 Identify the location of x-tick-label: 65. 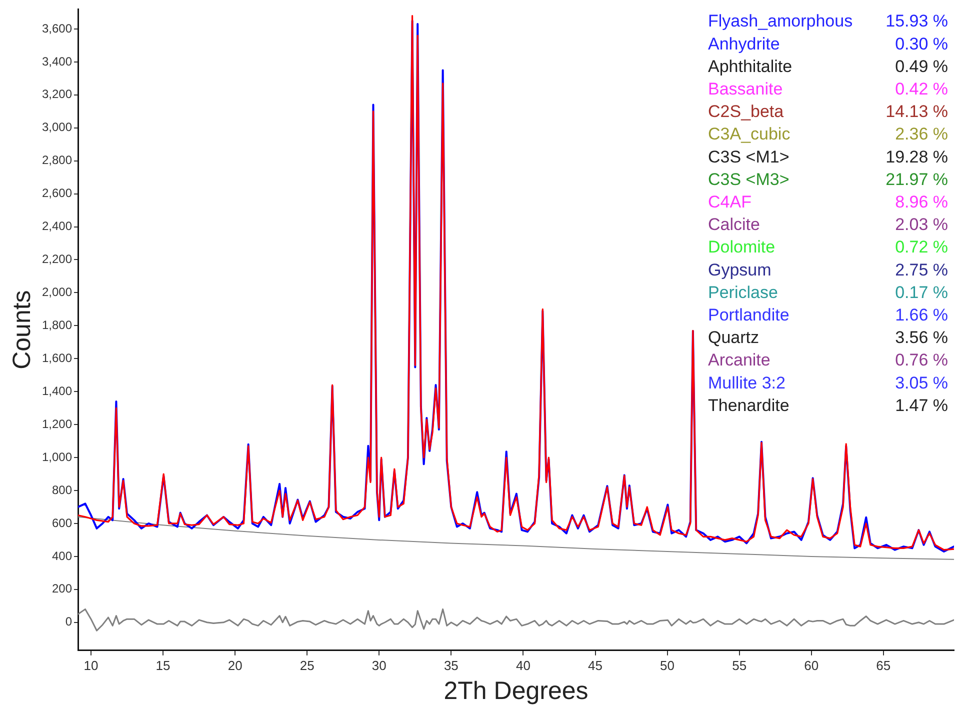
(883, 665).